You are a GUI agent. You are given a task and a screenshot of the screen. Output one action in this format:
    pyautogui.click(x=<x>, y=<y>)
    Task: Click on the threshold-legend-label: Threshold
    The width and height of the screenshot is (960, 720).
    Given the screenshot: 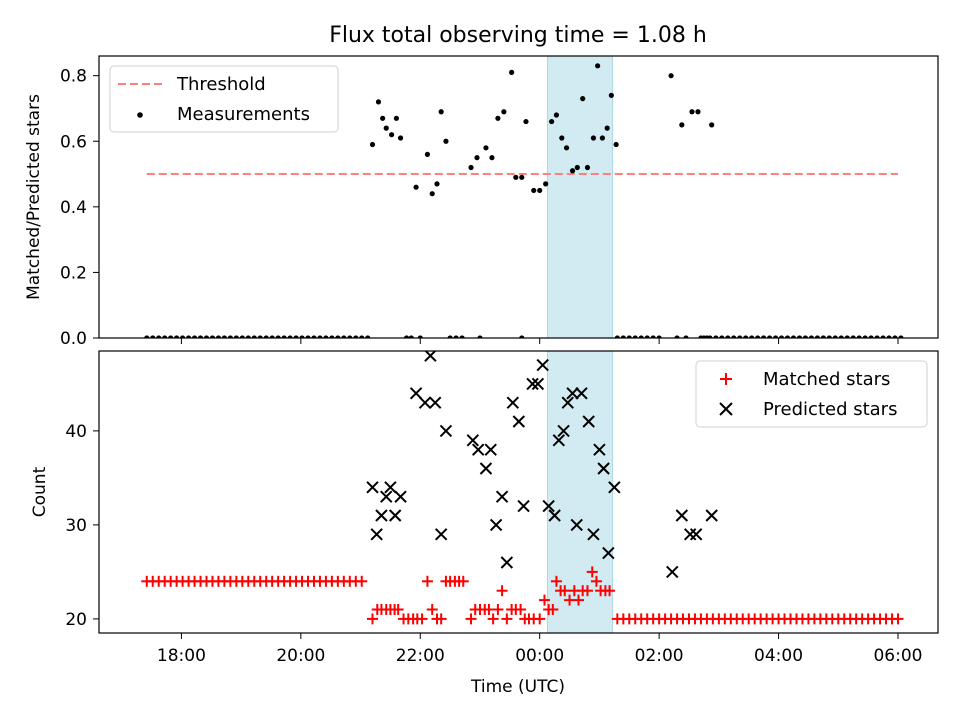 What is the action you would take?
    pyautogui.click(x=221, y=84)
    